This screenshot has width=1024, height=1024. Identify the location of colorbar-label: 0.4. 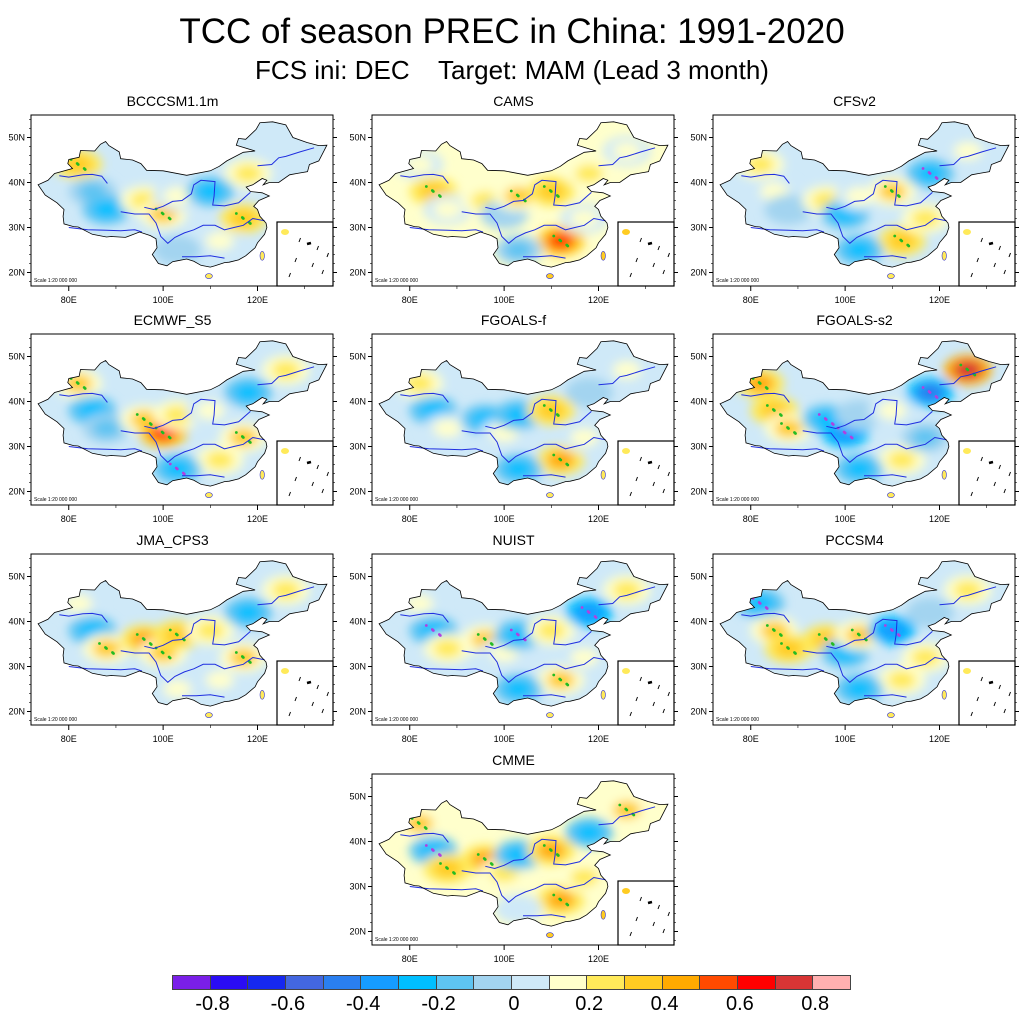
(664, 1004).